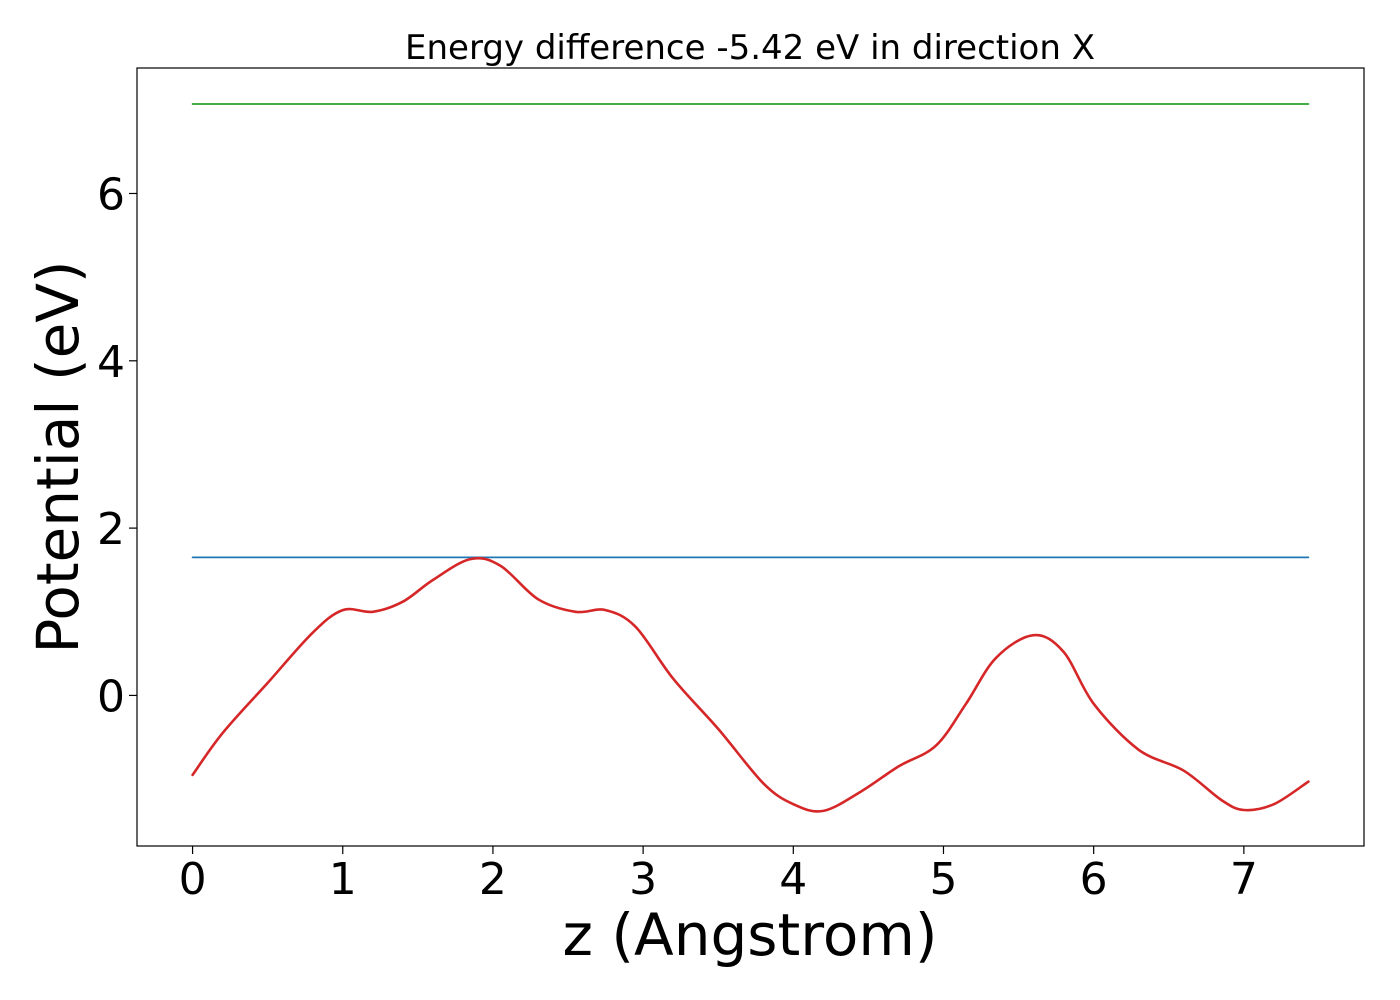 The height and width of the screenshot is (1000, 1400). I want to click on x-axis-label: z (Angstrom), so click(750, 935).